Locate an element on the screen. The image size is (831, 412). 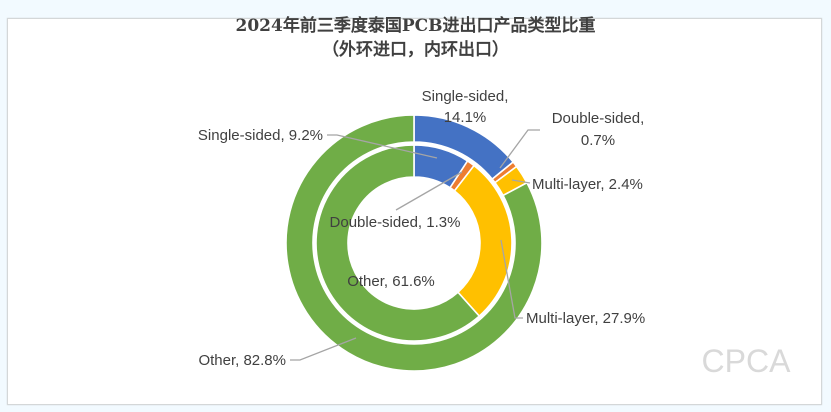
label-outer-single-line1: Single-sided, is located at coordinates (465, 96).